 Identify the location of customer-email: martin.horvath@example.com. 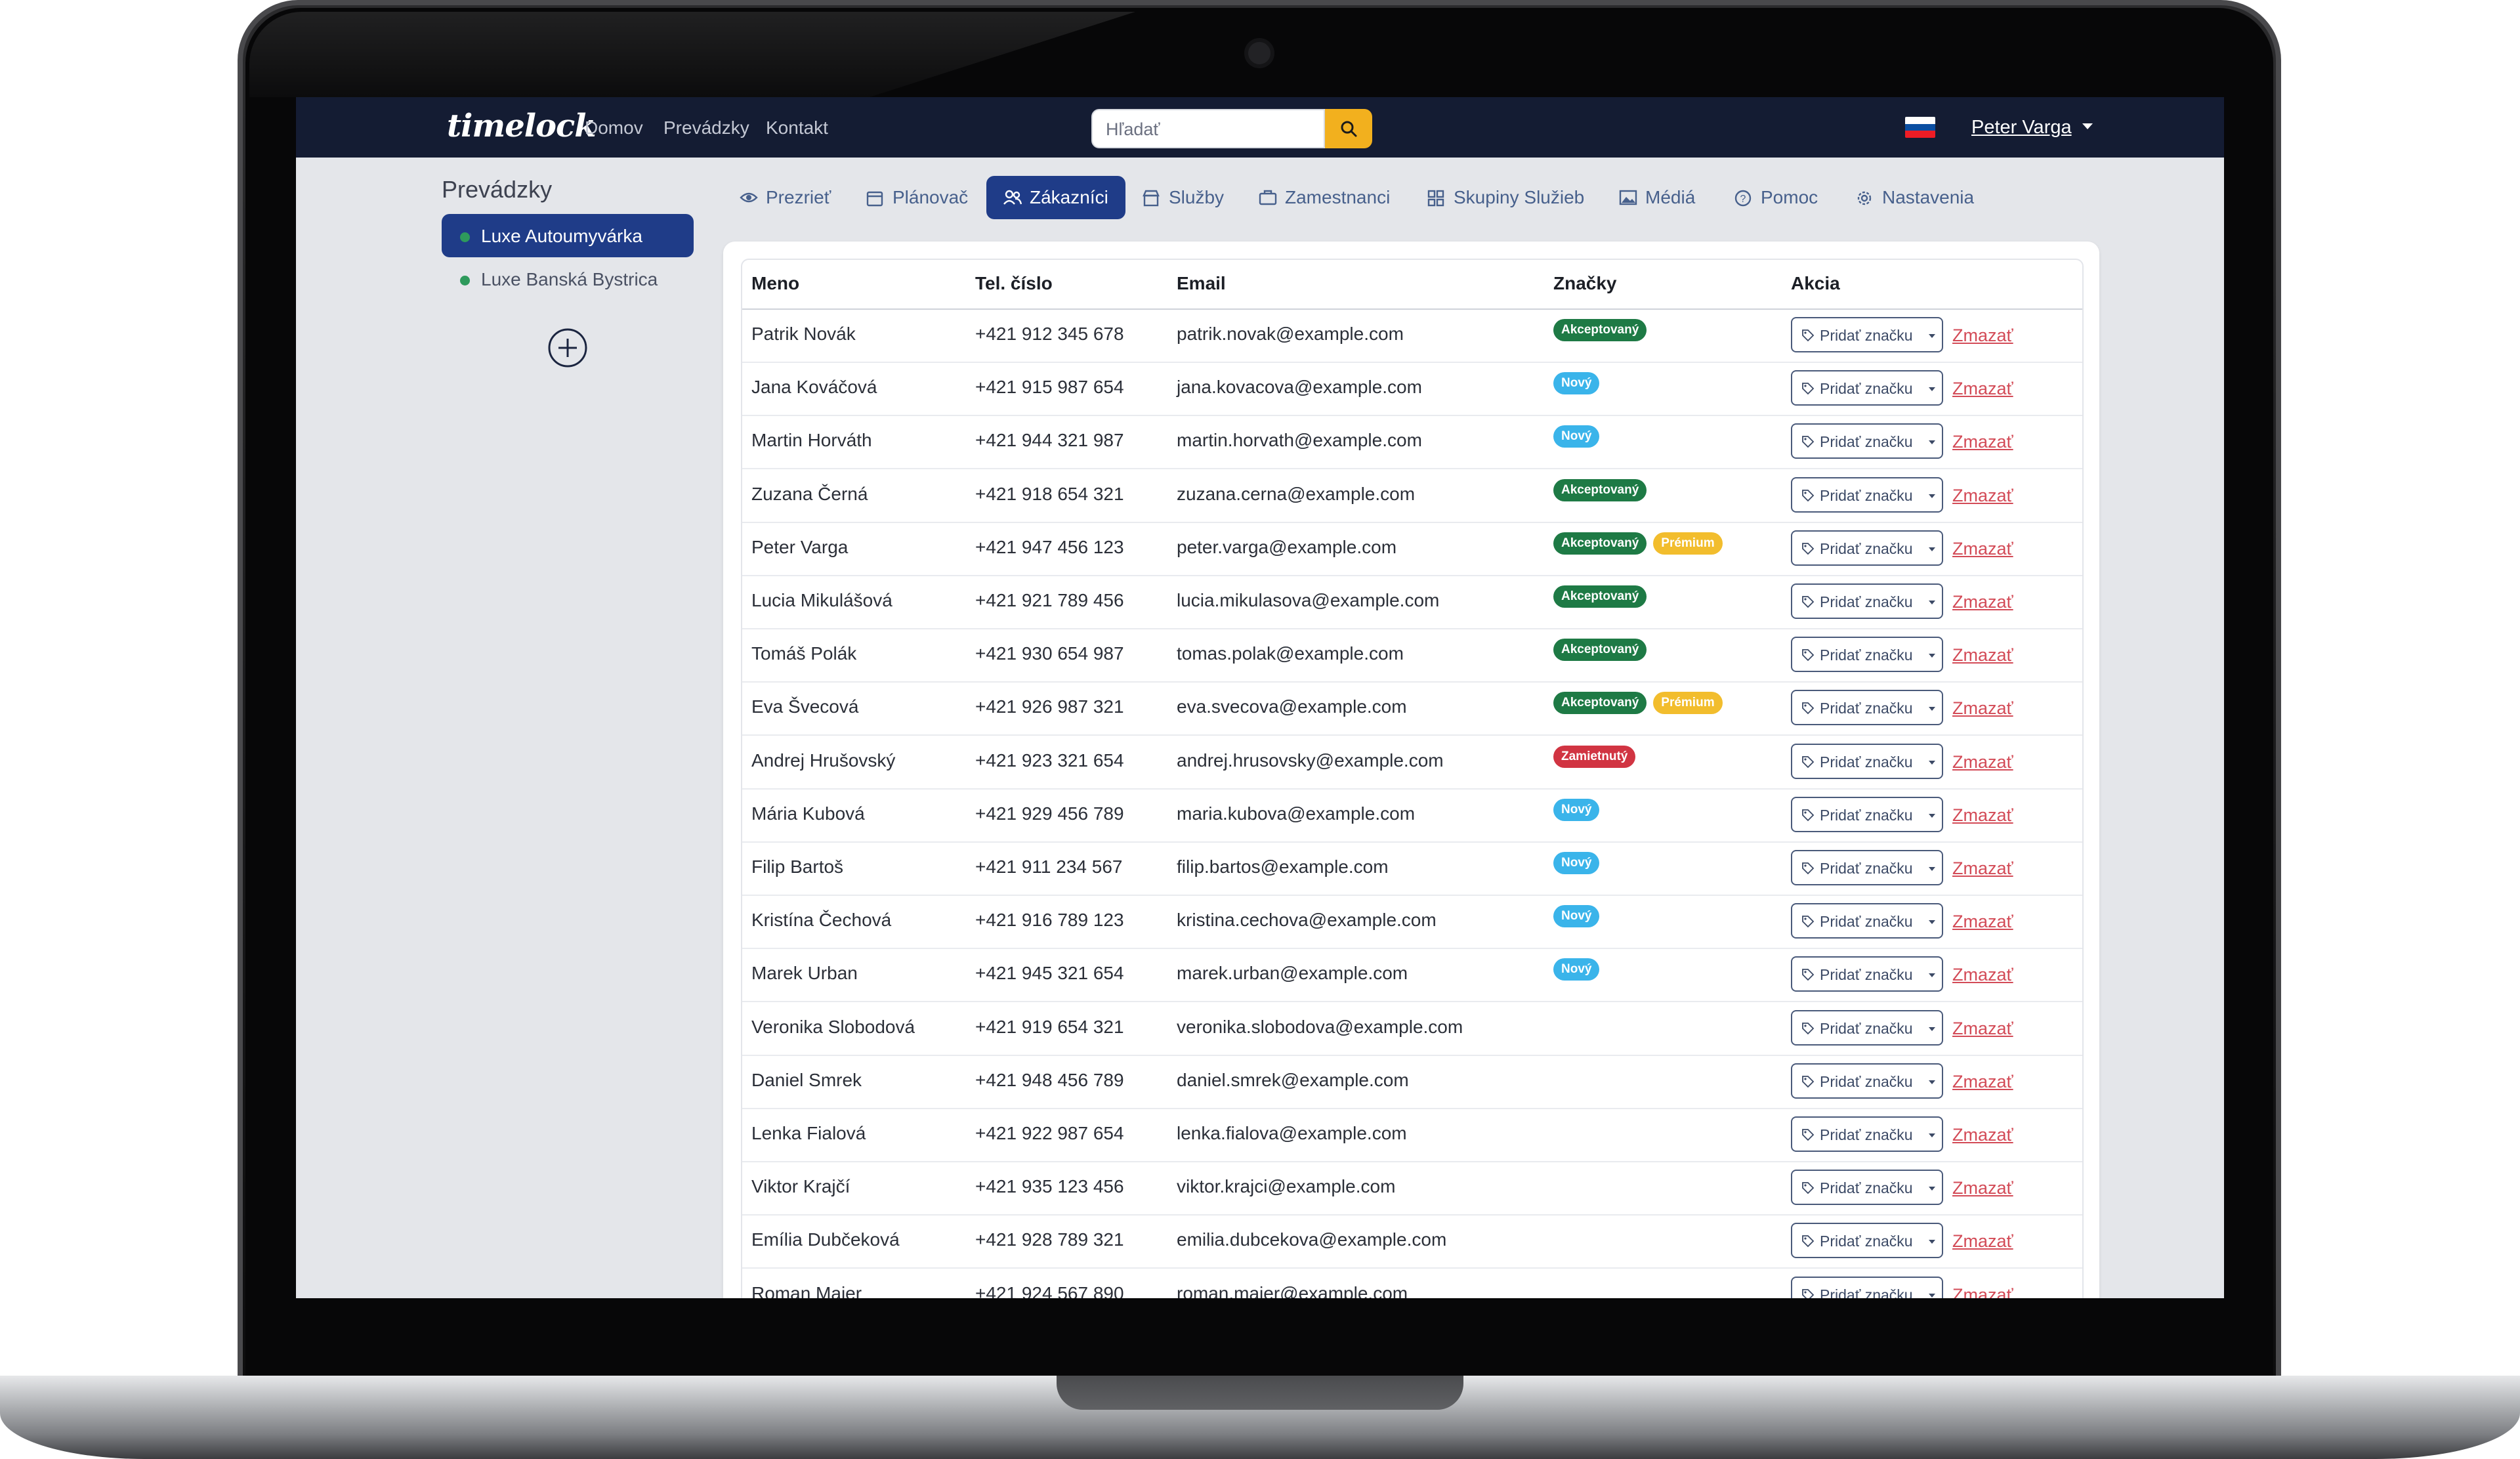
(1299, 440).